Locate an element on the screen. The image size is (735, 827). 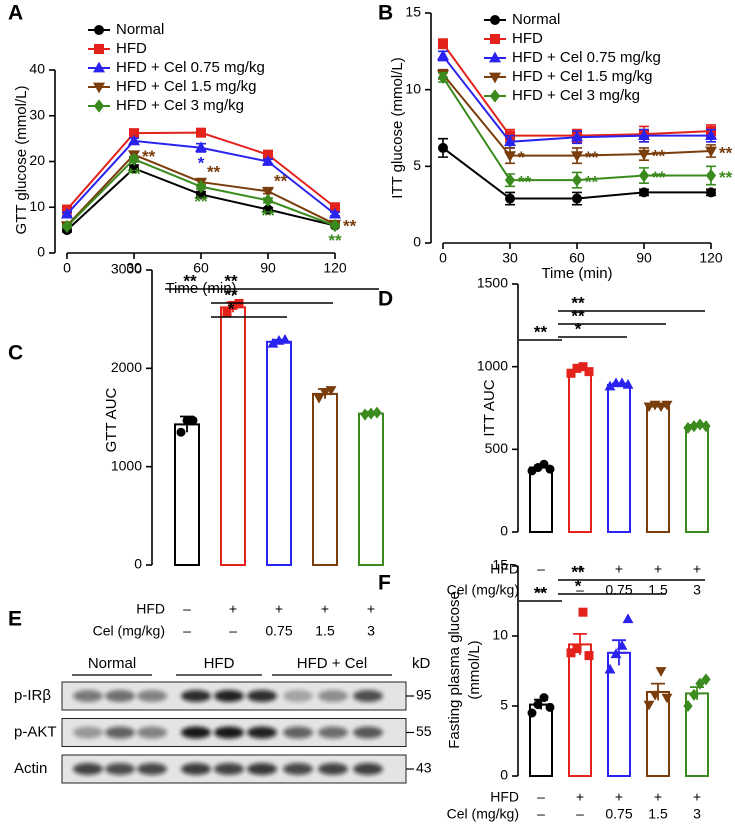
y-tick-label: 1000 is located at coordinates (492, 365).